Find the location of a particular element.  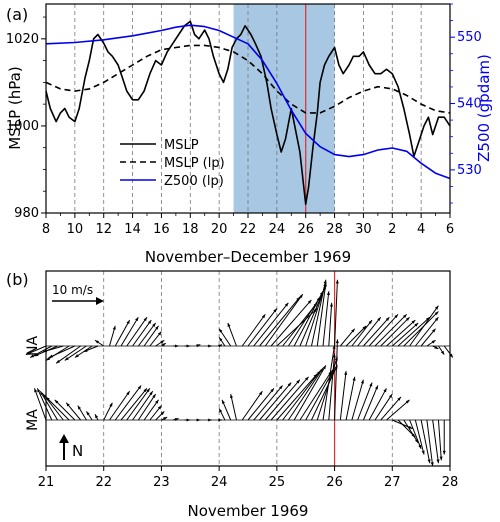

scale-reference: 10 m/s is located at coordinates (78, 294).